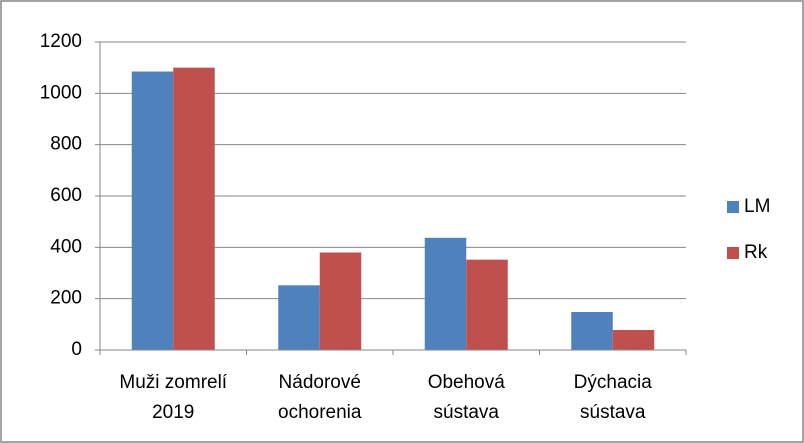 This screenshot has height=443, width=804. What do you see at coordinates (757, 206) in the screenshot?
I see `legend-label: LM` at bounding box center [757, 206].